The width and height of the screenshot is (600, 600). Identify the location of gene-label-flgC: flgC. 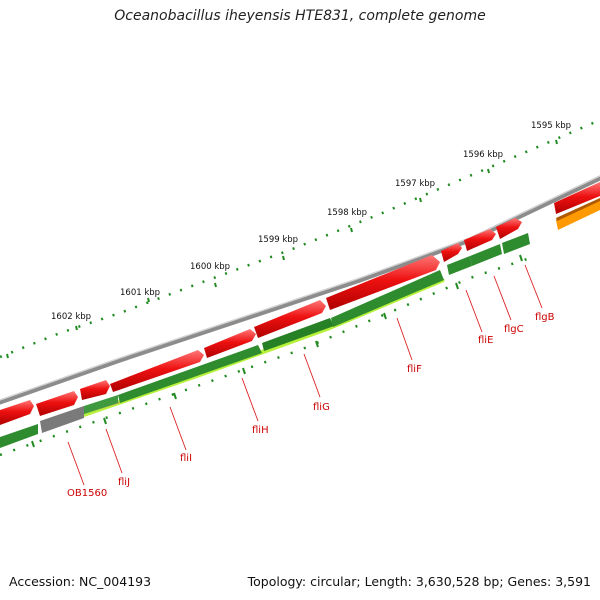
(514, 329).